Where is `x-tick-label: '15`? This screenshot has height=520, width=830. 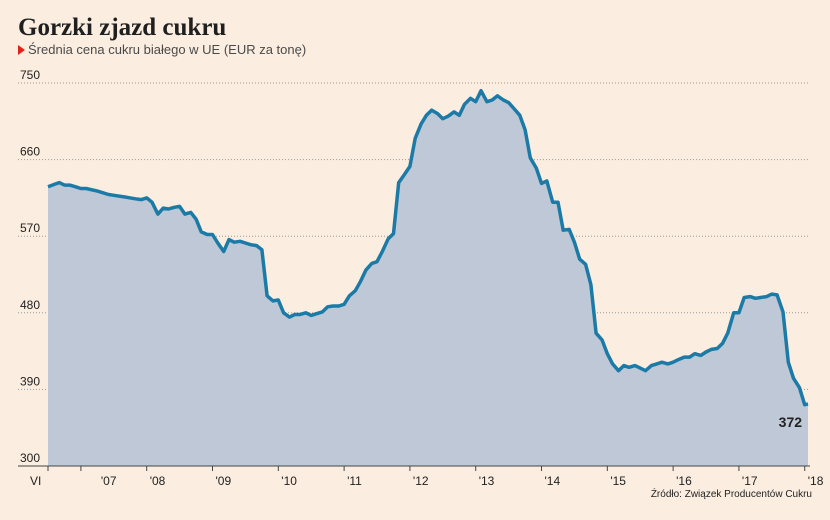 x-tick-label: '15 is located at coordinates (618, 481).